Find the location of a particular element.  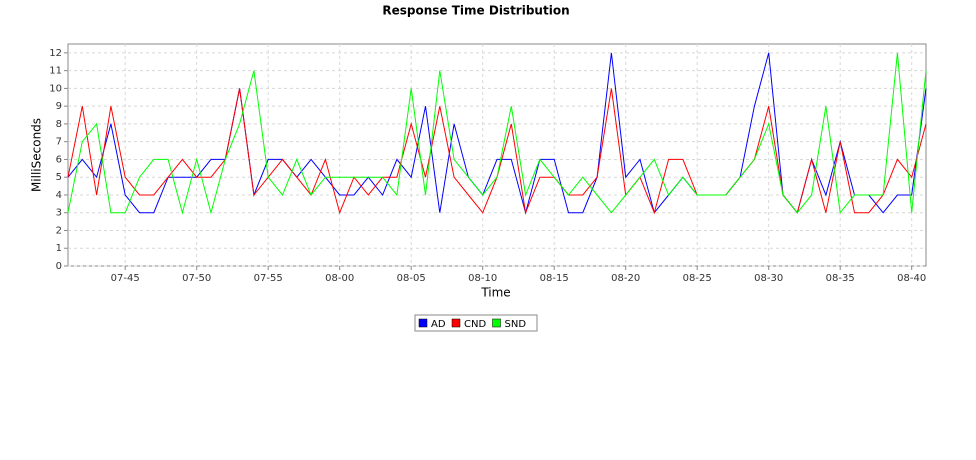

y-axis-label: MilliSeconds is located at coordinates (37, 155).